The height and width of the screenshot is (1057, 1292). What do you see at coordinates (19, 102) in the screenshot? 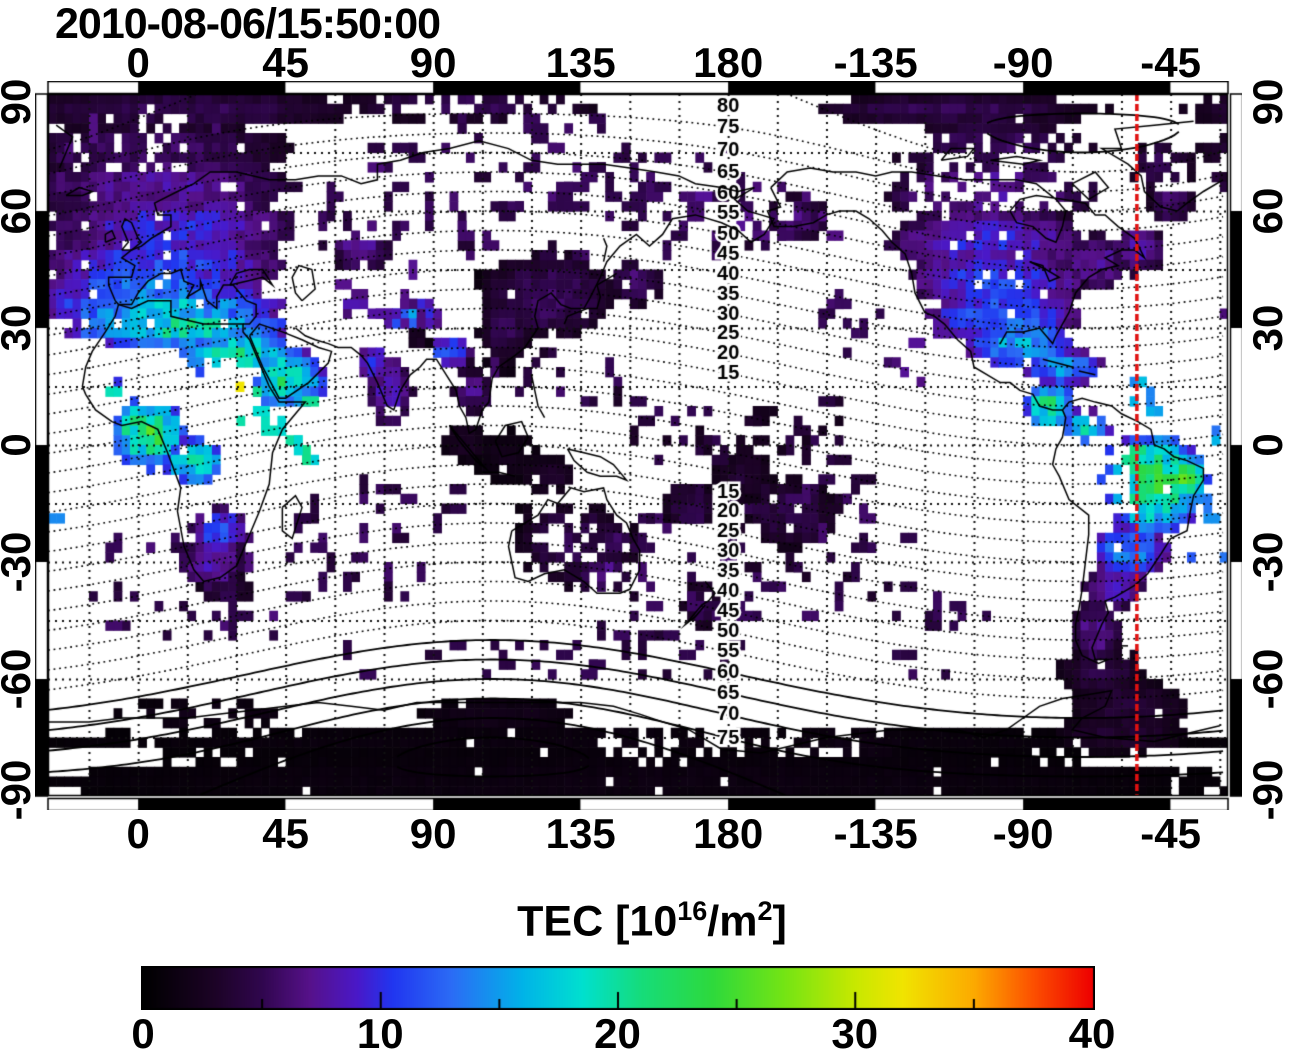
I see `lat-tick-left: 90` at bounding box center [19, 102].